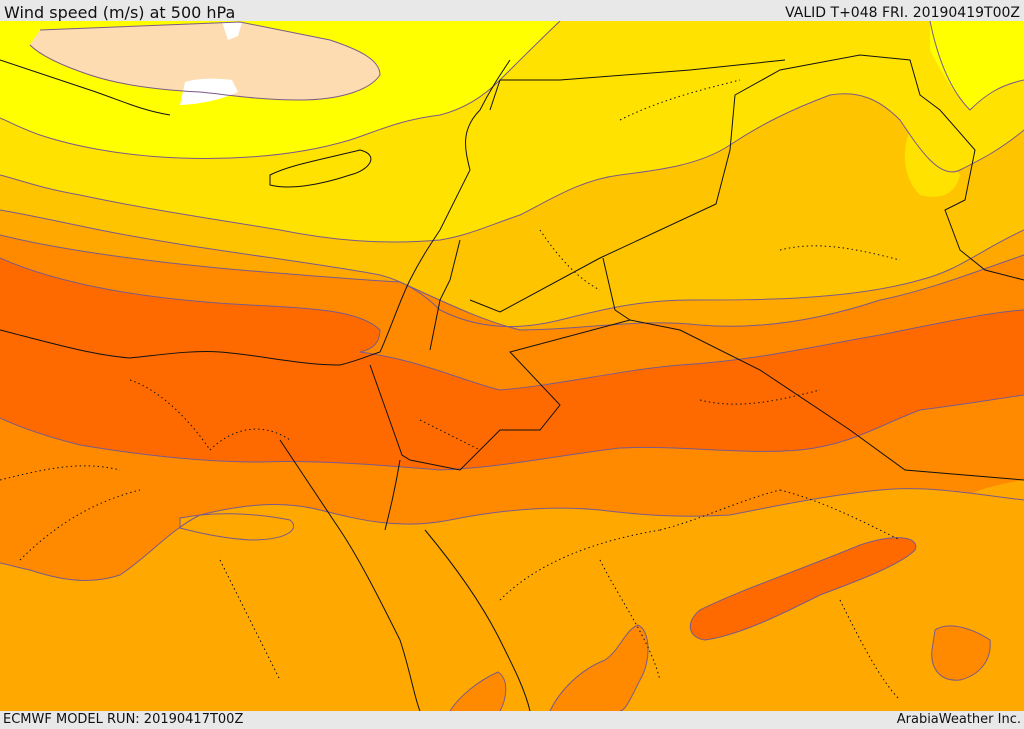 This screenshot has height=729, width=1024. Describe the element at coordinates (120, 12) in the screenshot. I see `map-title: Wind speed (m/s) at 500 hPa` at that location.